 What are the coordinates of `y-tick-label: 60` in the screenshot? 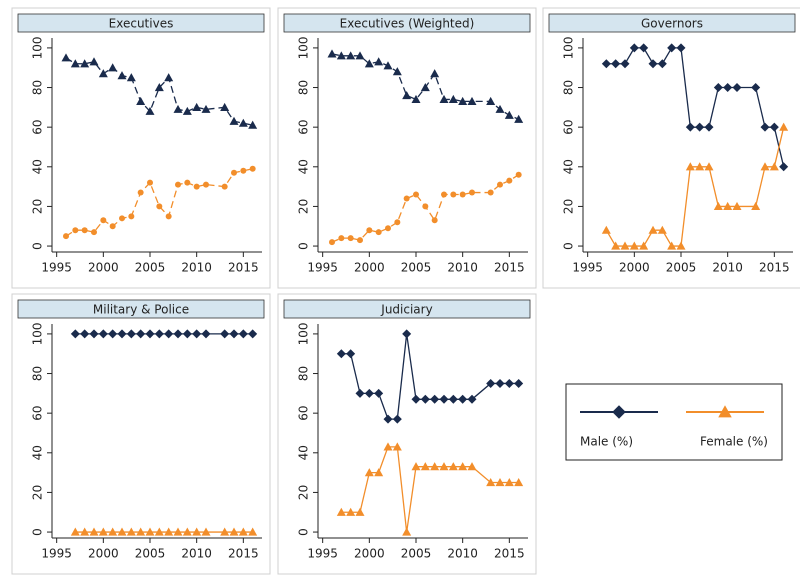 It's located at (38, 413).